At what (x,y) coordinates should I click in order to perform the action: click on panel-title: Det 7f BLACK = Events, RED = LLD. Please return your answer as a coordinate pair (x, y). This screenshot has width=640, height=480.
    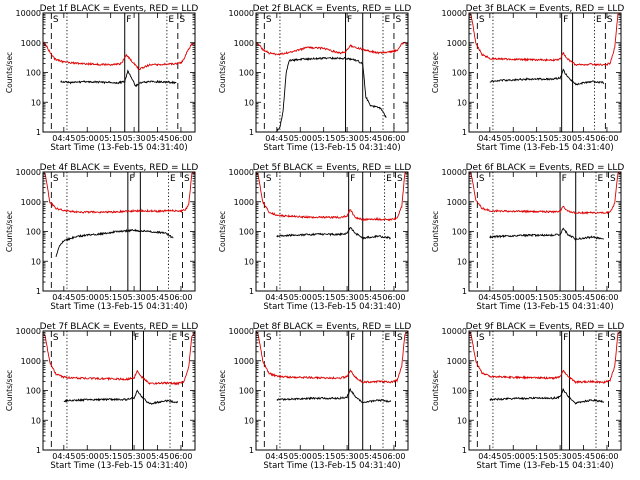
    Looking at the image, I should click on (119, 327).